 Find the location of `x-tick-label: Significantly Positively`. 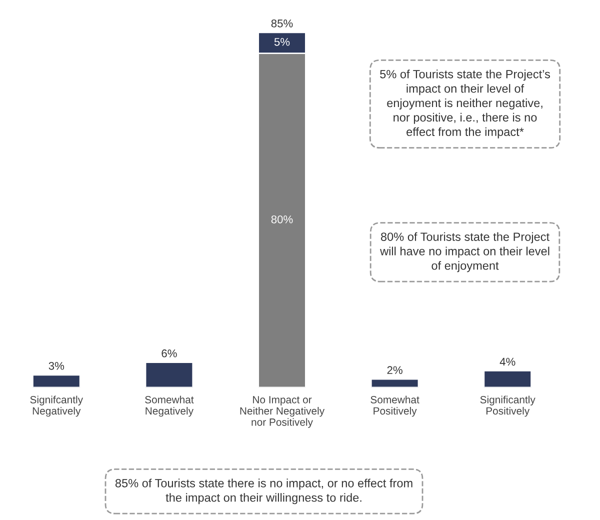

x-tick-label: Significantly Positively is located at coordinates (508, 406).